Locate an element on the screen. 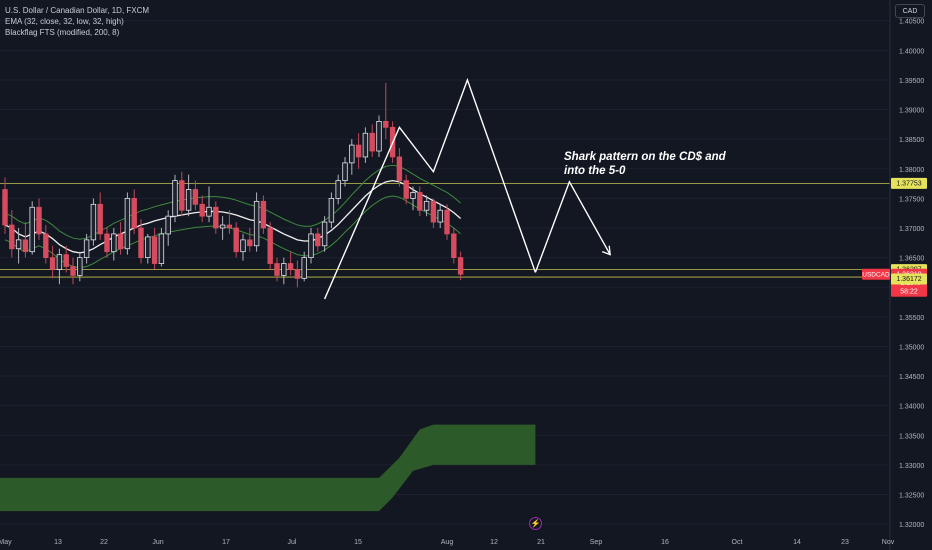 This screenshot has width=932, height=550. time-axis: May 13 22 Jun 17 Jul 15 Aug 12 21 Sep 16 Oct 14 23 Nov is located at coordinates (447, 542).